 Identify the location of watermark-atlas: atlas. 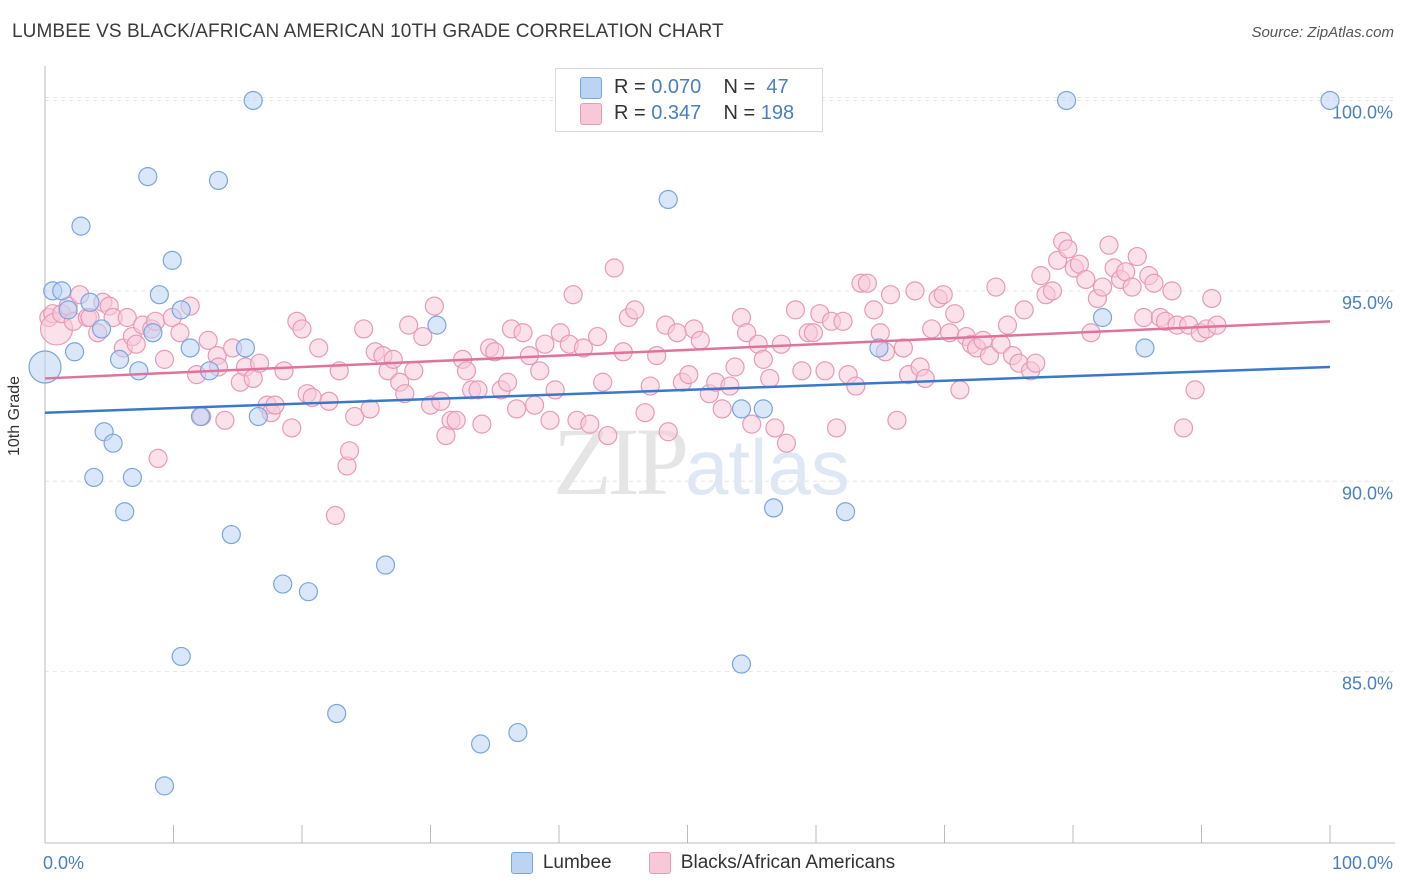
(767, 467).